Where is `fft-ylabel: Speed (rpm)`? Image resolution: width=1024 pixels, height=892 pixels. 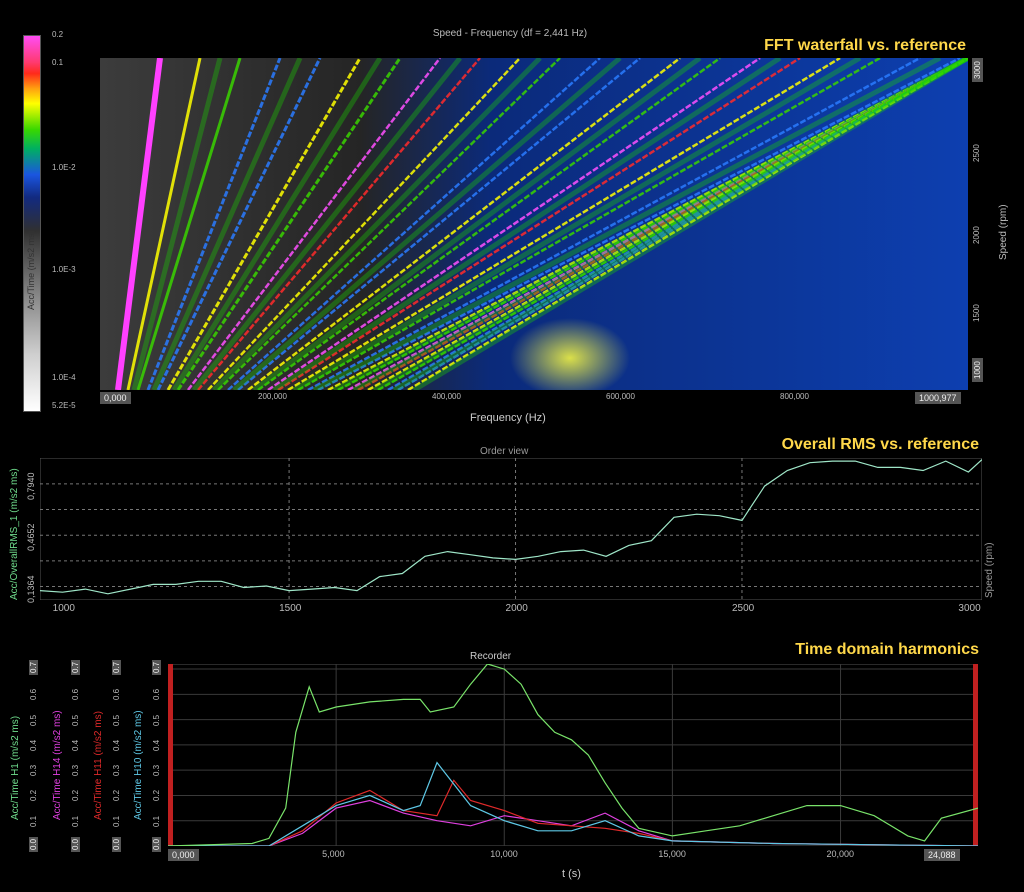 fft-ylabel: Speed (rpm) is located at coordinates (1003, 232).